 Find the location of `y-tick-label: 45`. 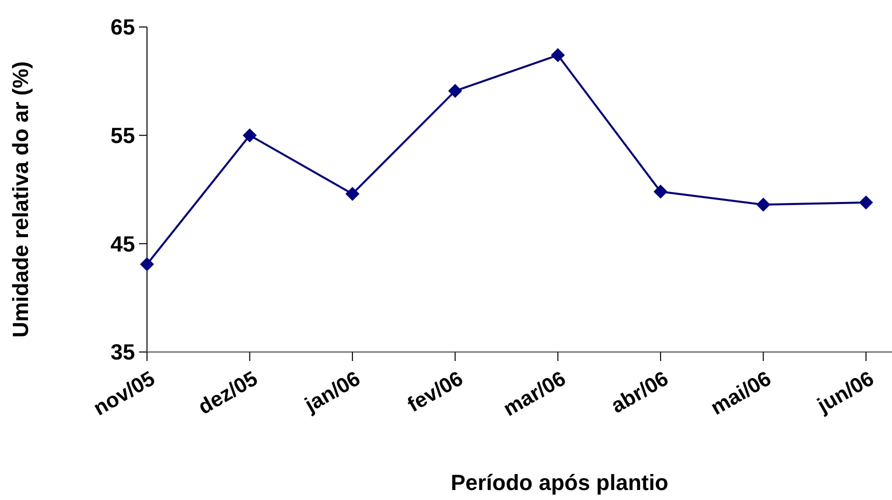

y-tick-label: 45 is located at coordinates (122, 243).